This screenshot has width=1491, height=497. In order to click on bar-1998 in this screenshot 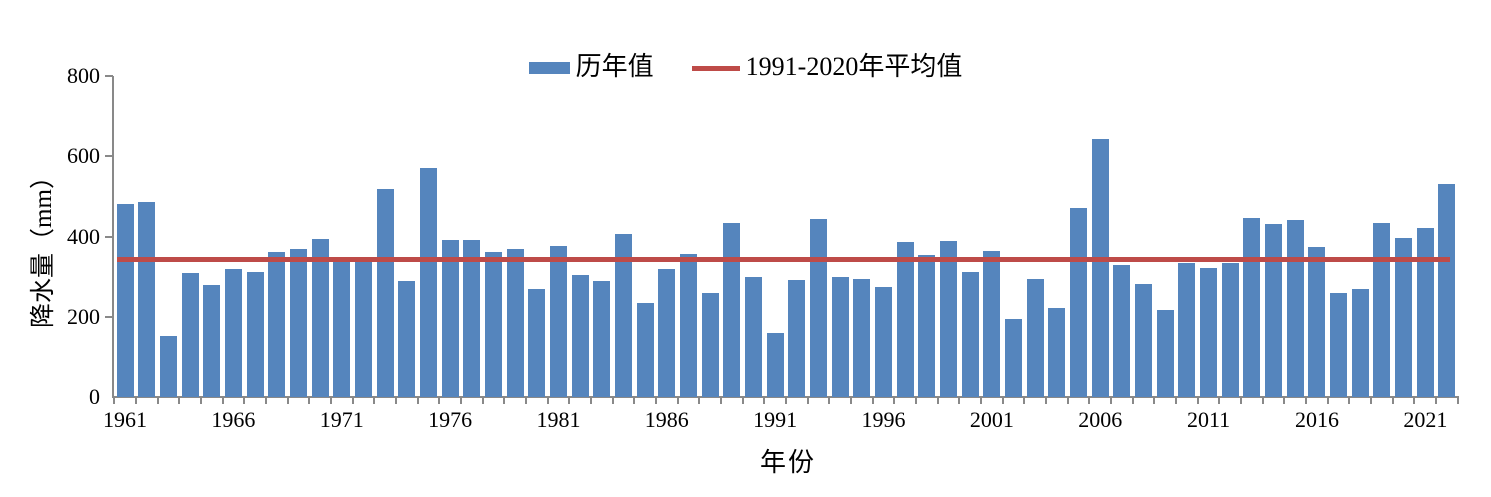, I will do `click(927, 325)`.